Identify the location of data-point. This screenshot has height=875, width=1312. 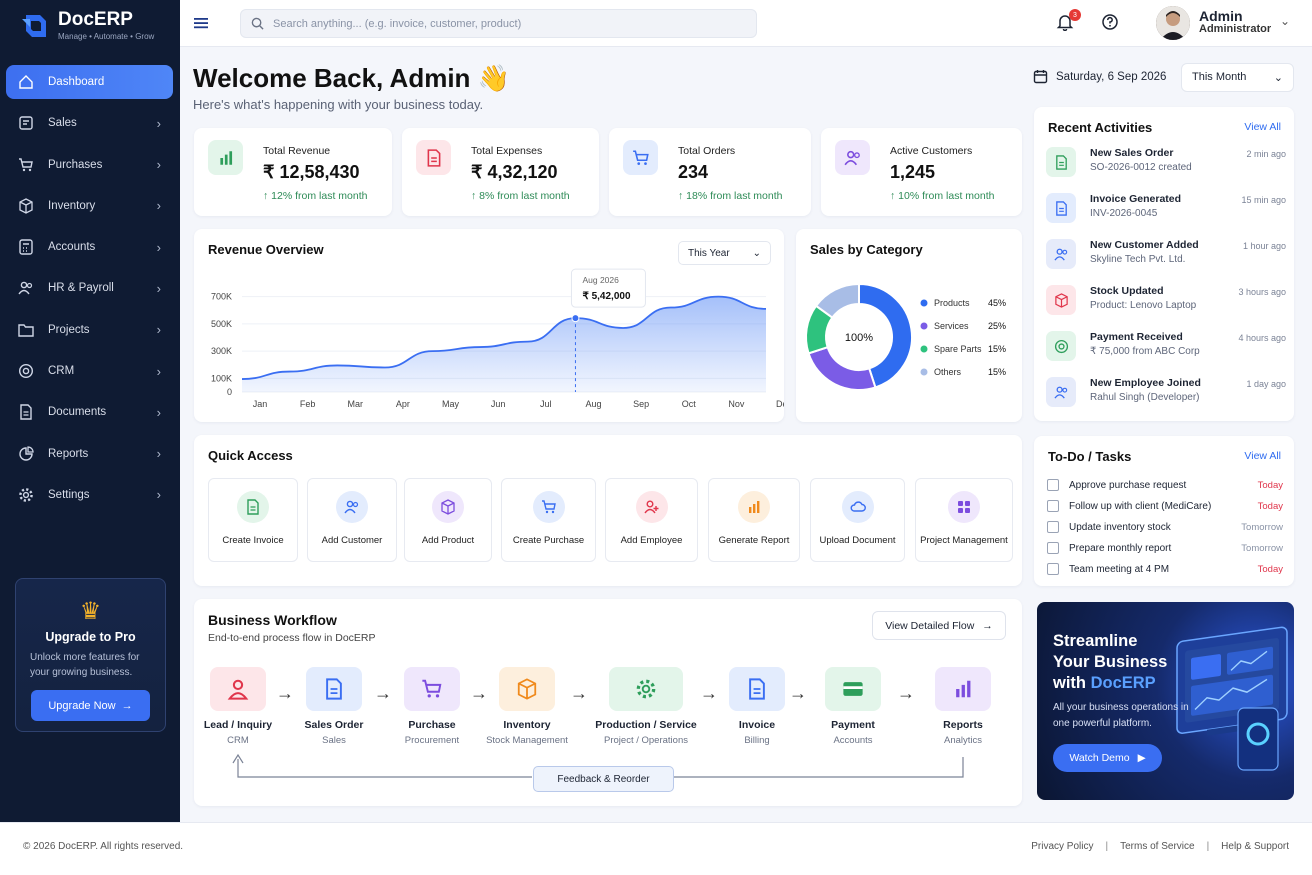
(575, 318).